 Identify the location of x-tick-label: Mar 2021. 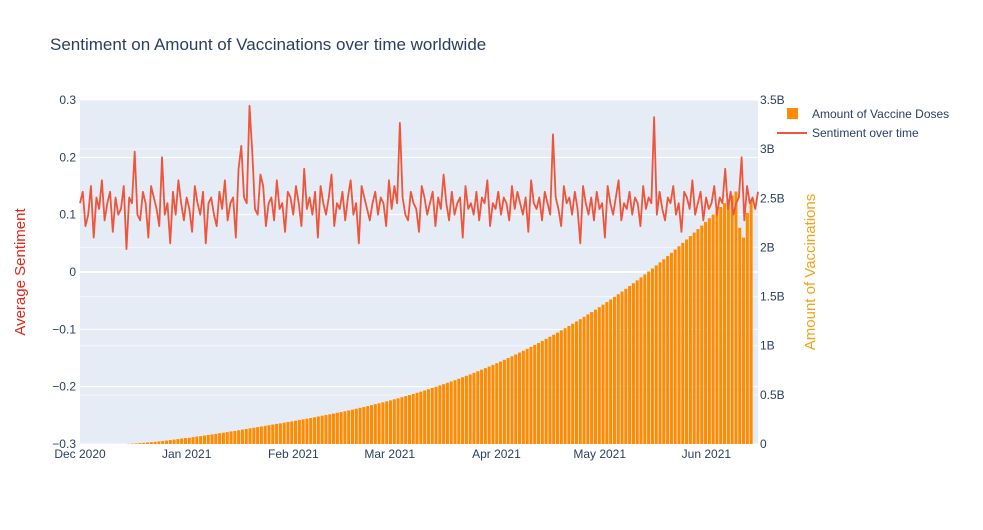
(389, 454).